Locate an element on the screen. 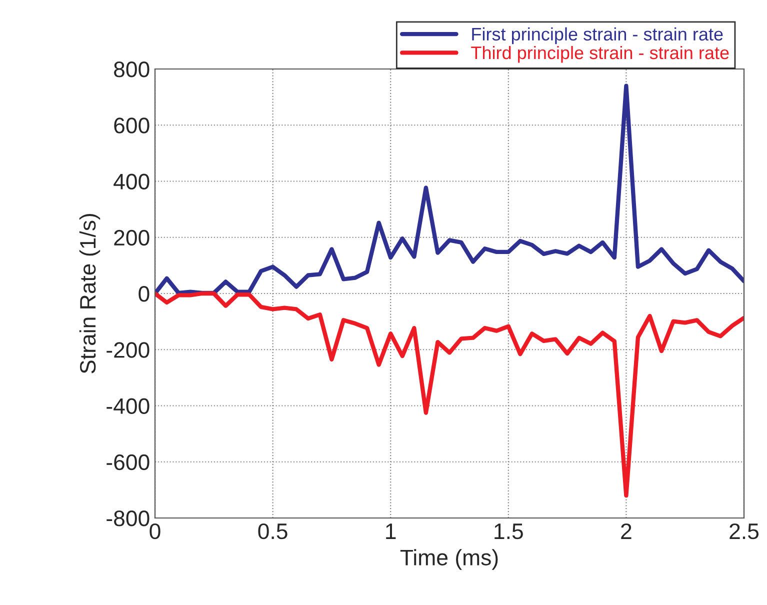  y-axis-title: Strain Rate (1/s) is located at coordinates (89, 294).